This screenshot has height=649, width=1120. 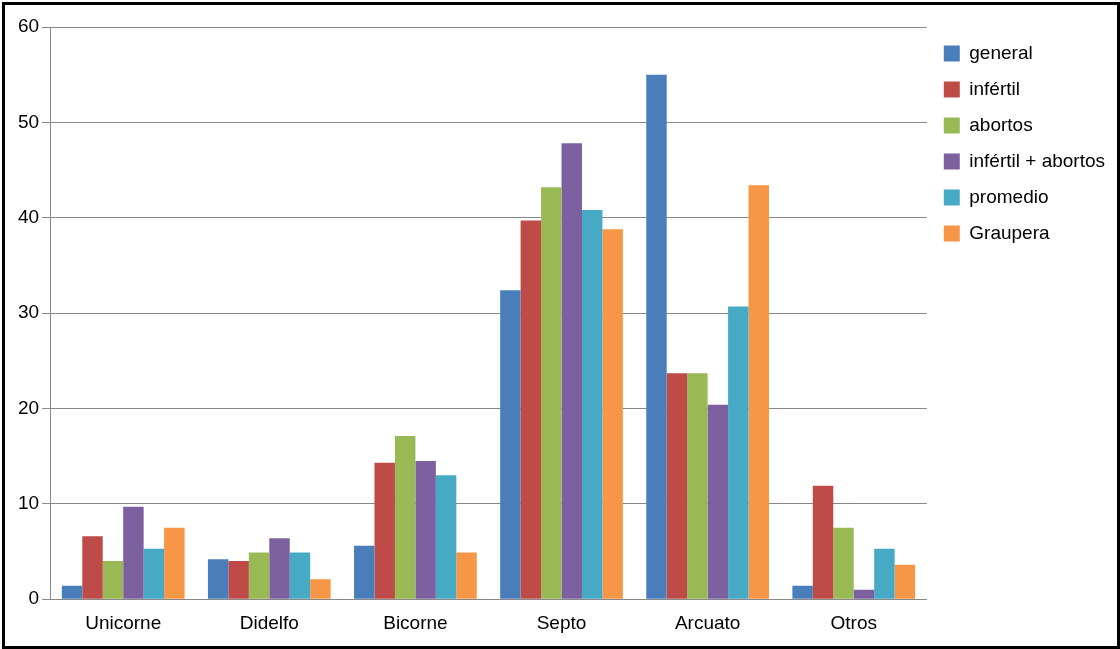 What do you see at coordinates (1009, 196) in the screenshot?
I see `legend-label: promedio` at bounding box center [1009, 196].